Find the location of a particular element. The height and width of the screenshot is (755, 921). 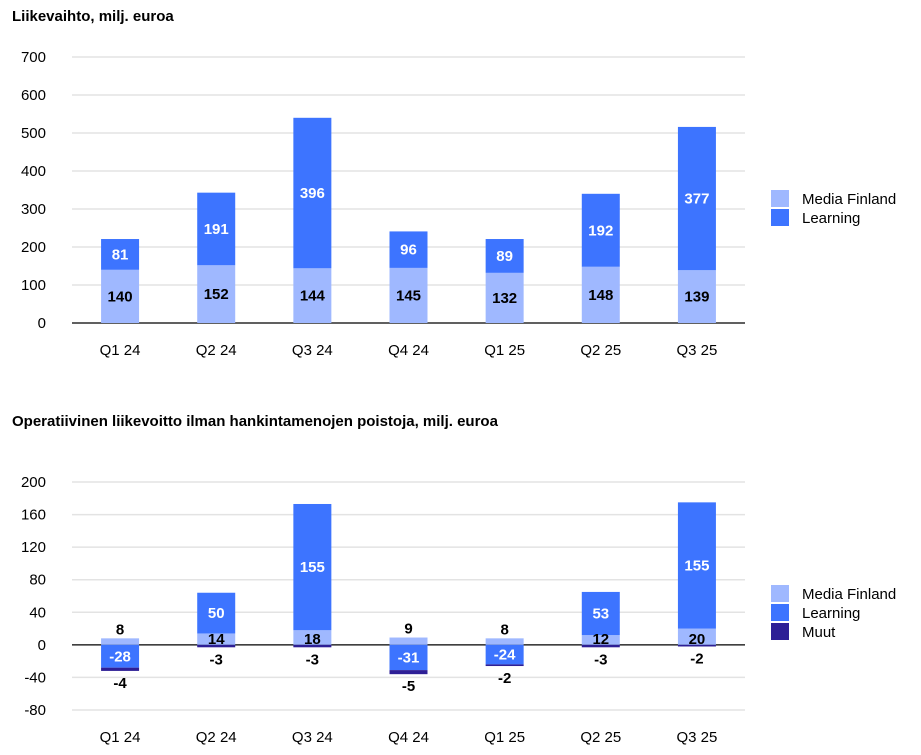

data-label: 81 is located at coordinates (120, 254).